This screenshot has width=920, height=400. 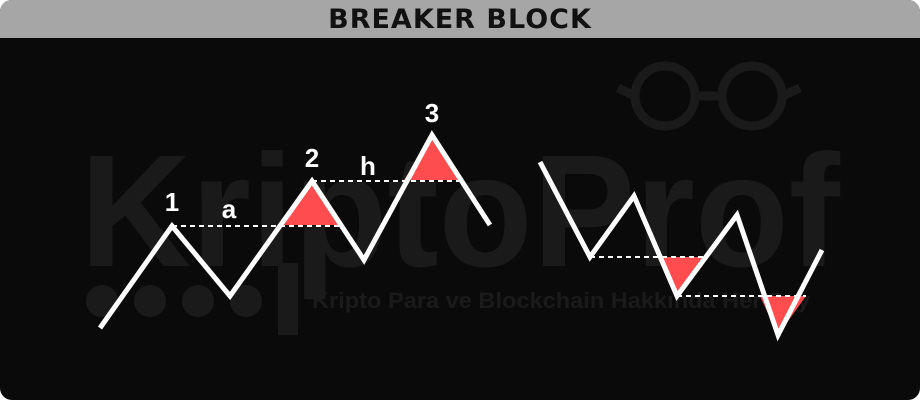 I want to click on binance-coin-icon, so click(x=198, y=301).